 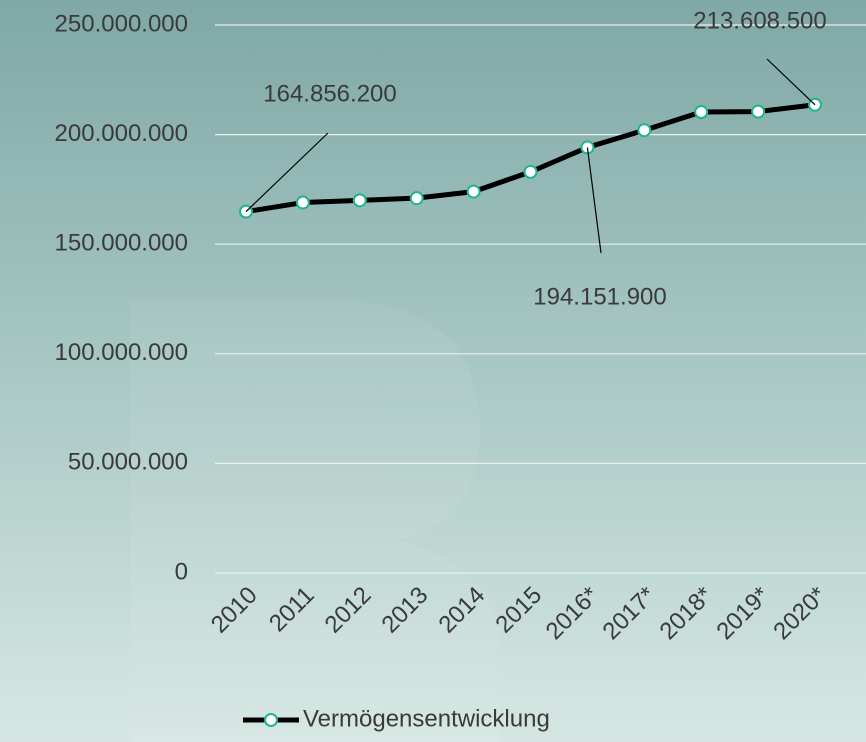 What do you see at coordinates (271, 720) in the screenshot?
I see `legend-marker` at bounding box center [271, 720].